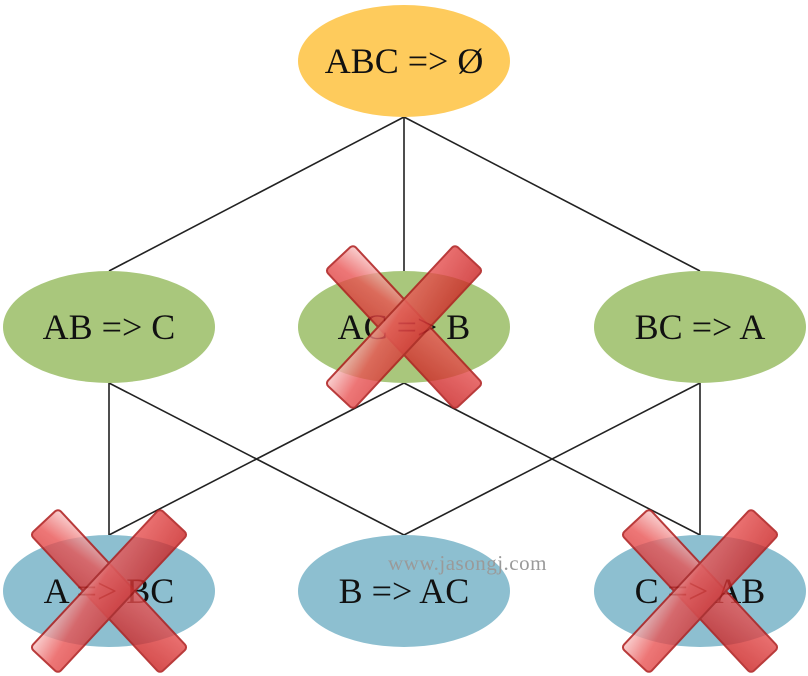 This screenshot has height=676, width=808. I want to click on node-bc: BC => A, so click(700, 327).